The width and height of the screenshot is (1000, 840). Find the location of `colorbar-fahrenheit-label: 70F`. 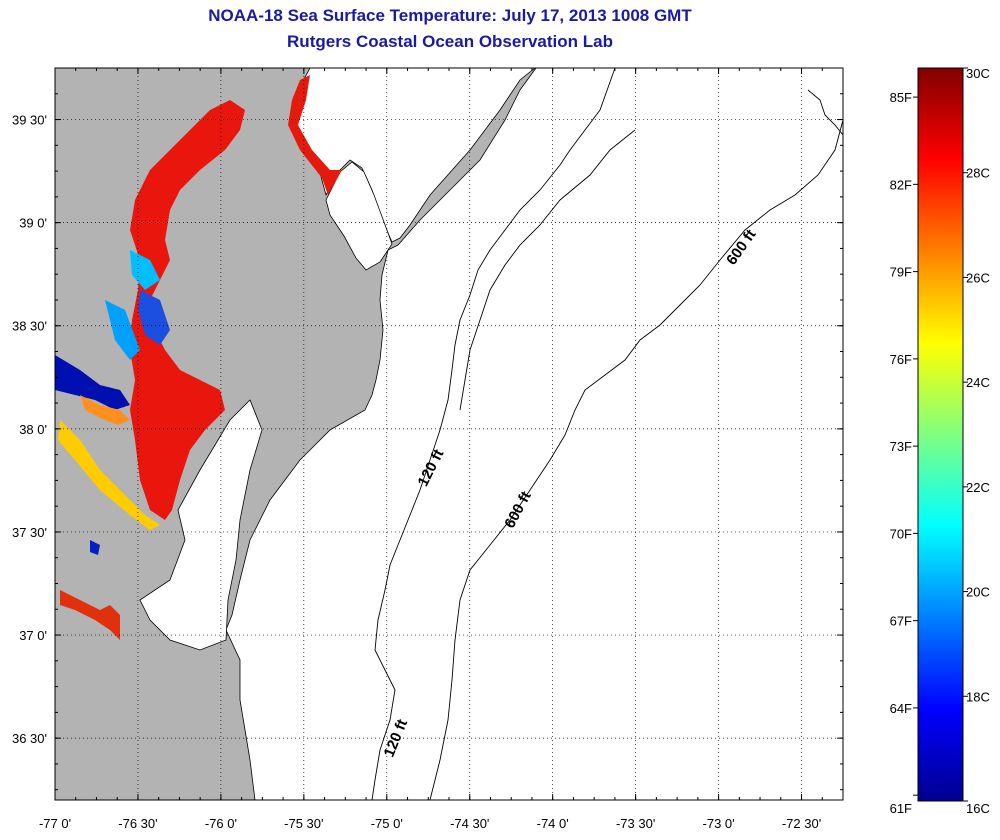

colorbar-fahrenheit-label: 70F is located at coordinates (901, 533).